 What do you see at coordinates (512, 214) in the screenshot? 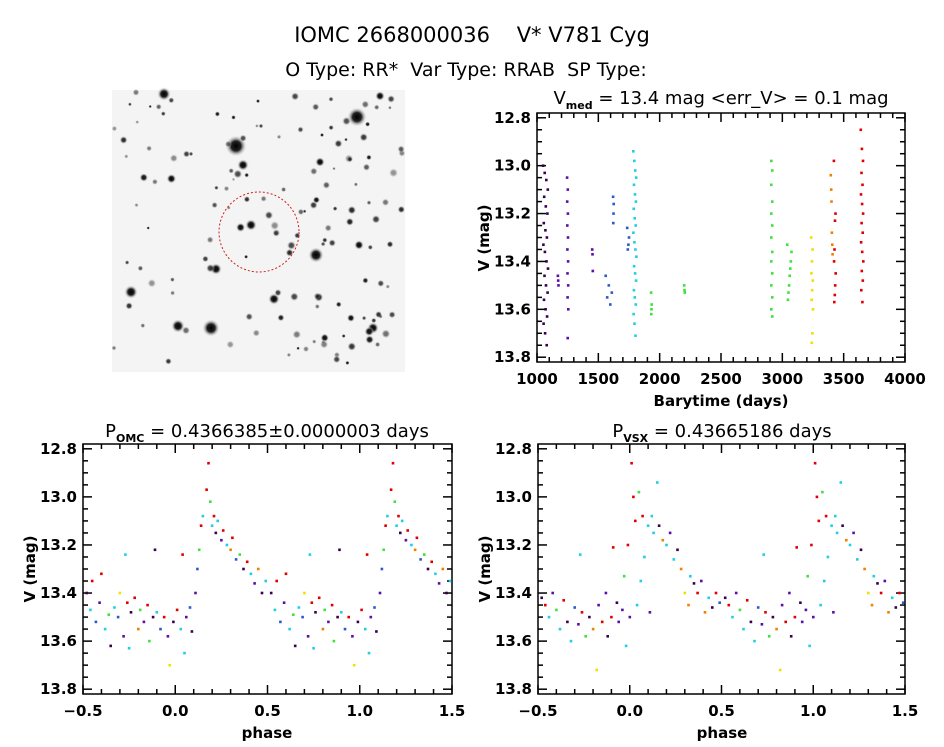
I see `y-tick-label: 13.2` at bounding box center [512, 214].